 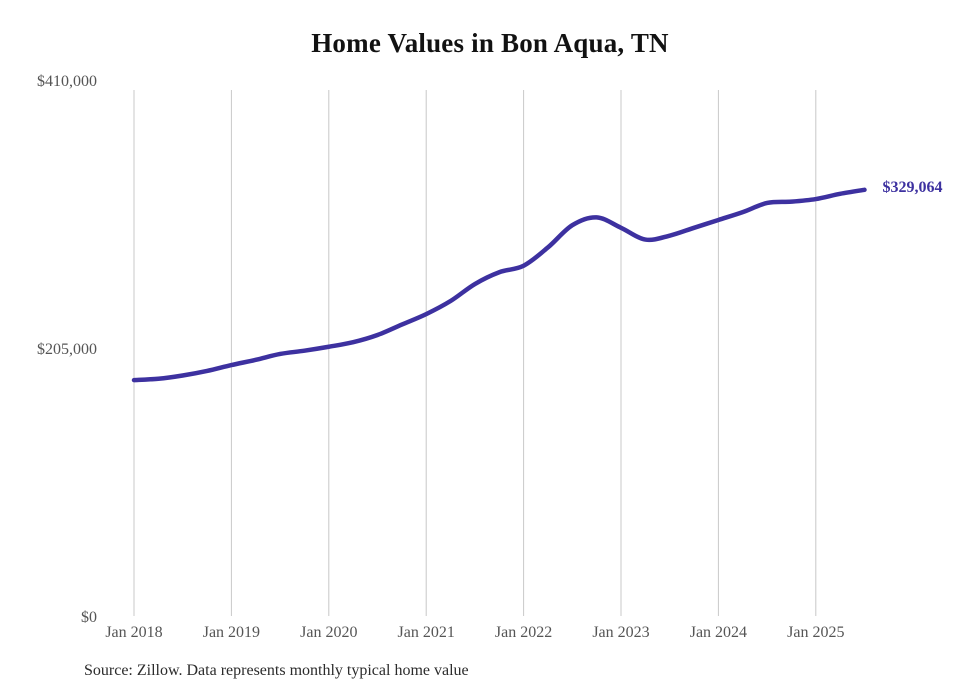 I want to click on y-tick-label: $410,000, so click(x=67, y=81).